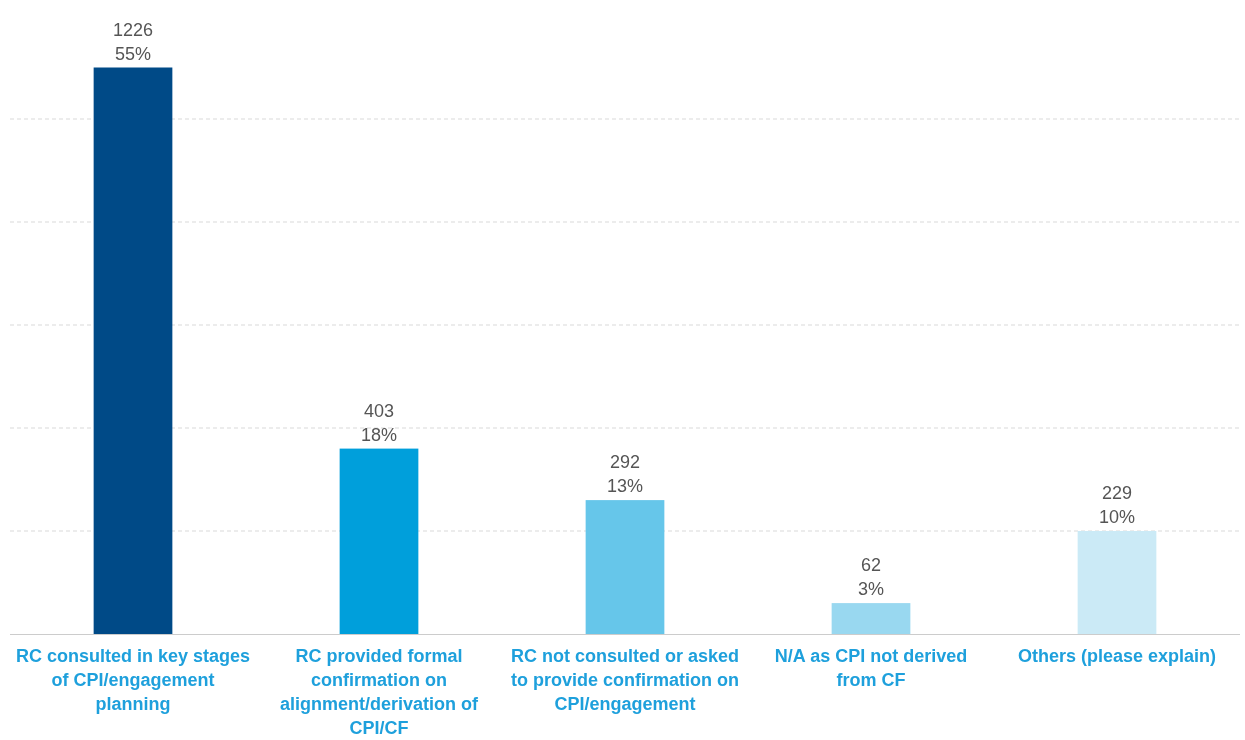 The image size is (1245, 740). I want to click on data-label: 62 3%, so click(871, 577).